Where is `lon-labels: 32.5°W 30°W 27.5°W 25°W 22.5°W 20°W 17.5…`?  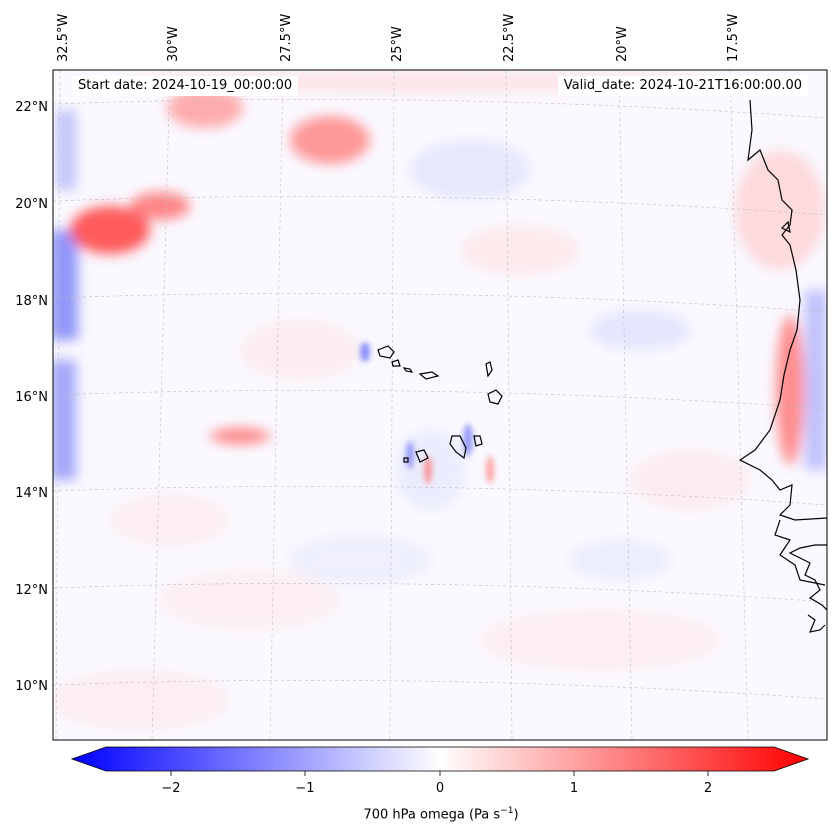
lon-labels: 32.5°W 30°W 27.5°W 25°W 22.5°W 20°W 17.5… is located at coordinates (398, 38).